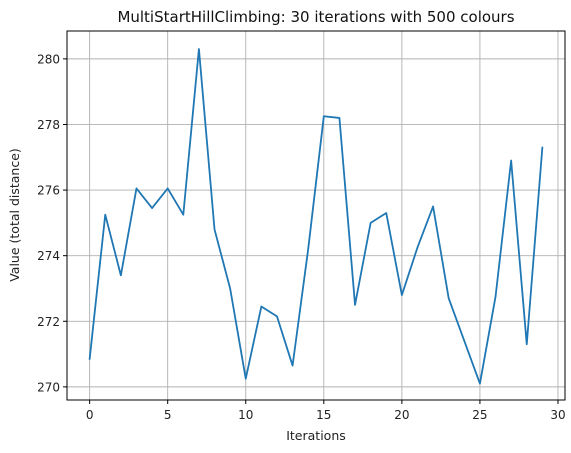 The width and height of the screenshot is (571, 453). I want to click on x-tick-label: 10, so click(245, 415).